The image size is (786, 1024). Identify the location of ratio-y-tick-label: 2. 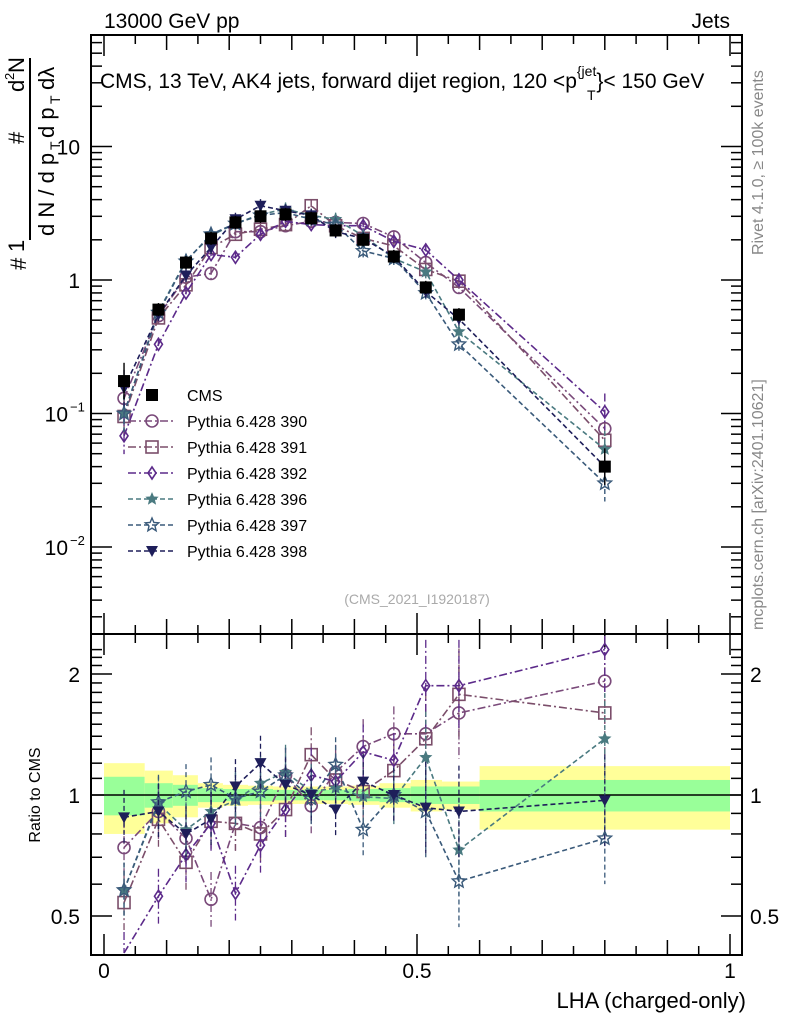
(74, 675).